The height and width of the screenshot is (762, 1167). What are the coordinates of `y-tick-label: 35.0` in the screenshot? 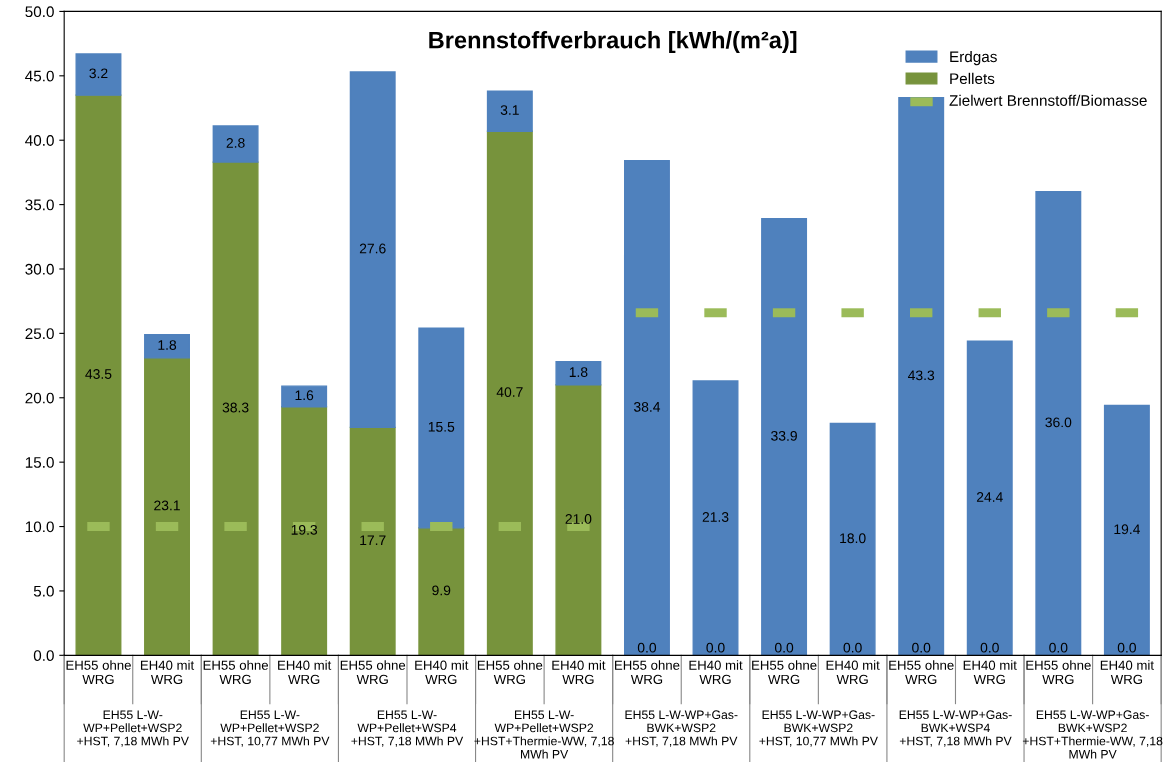 It's located at (39, 205).